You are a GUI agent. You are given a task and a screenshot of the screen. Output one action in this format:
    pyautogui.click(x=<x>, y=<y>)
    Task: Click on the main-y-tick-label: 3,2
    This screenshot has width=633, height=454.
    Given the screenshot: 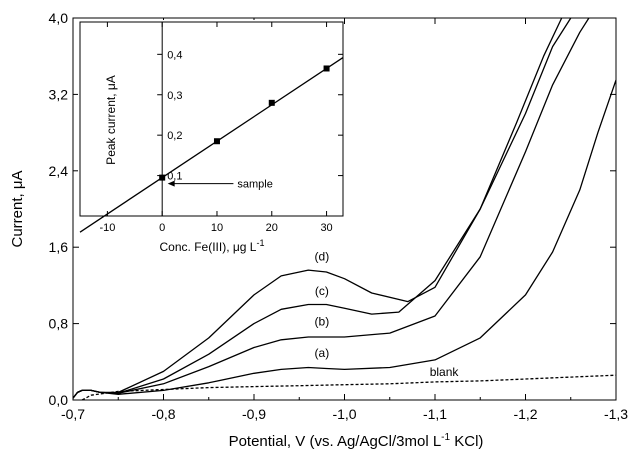 What is the action you would take?
    pyautogui.click(x=59, y=94)
    